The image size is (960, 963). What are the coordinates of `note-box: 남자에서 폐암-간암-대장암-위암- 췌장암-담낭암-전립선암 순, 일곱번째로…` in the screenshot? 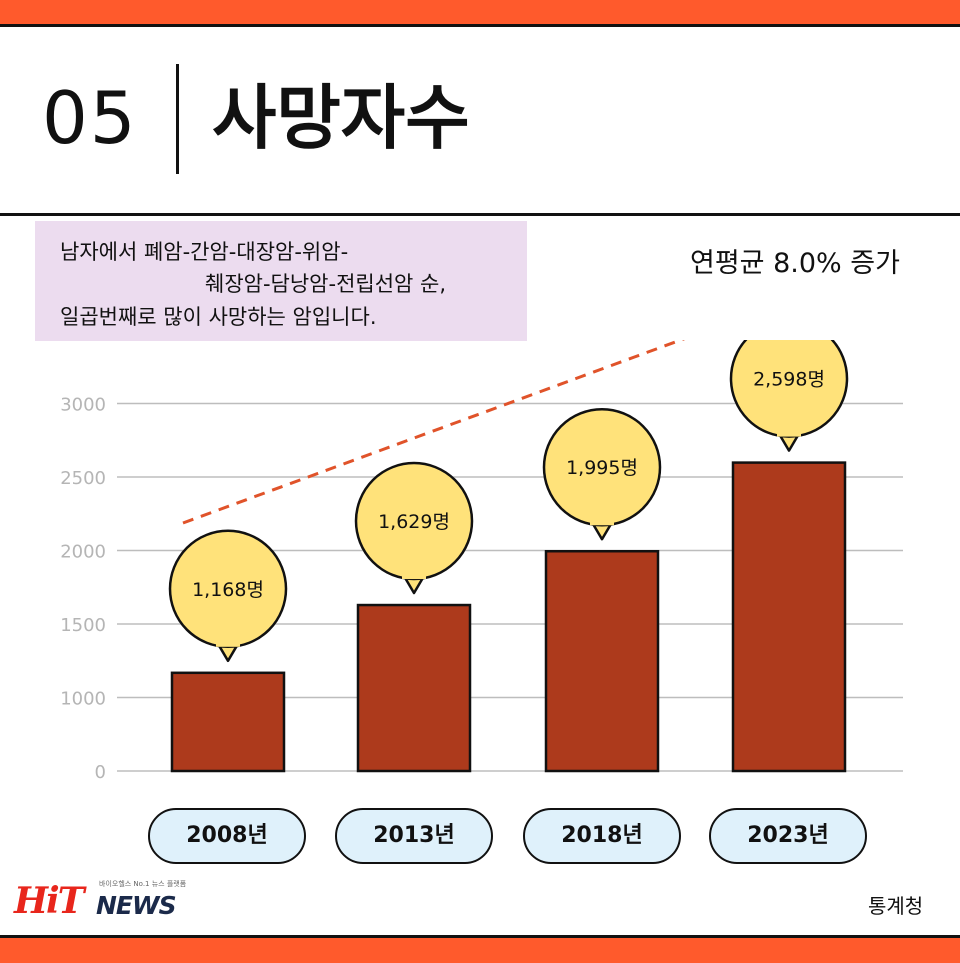 It's located at (281, 281).